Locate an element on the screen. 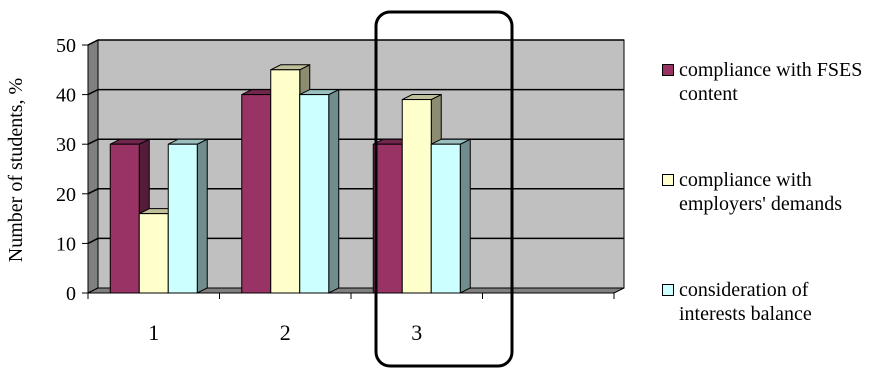  y-axis-title: Number of students, % is located at coordinates (16, 170).